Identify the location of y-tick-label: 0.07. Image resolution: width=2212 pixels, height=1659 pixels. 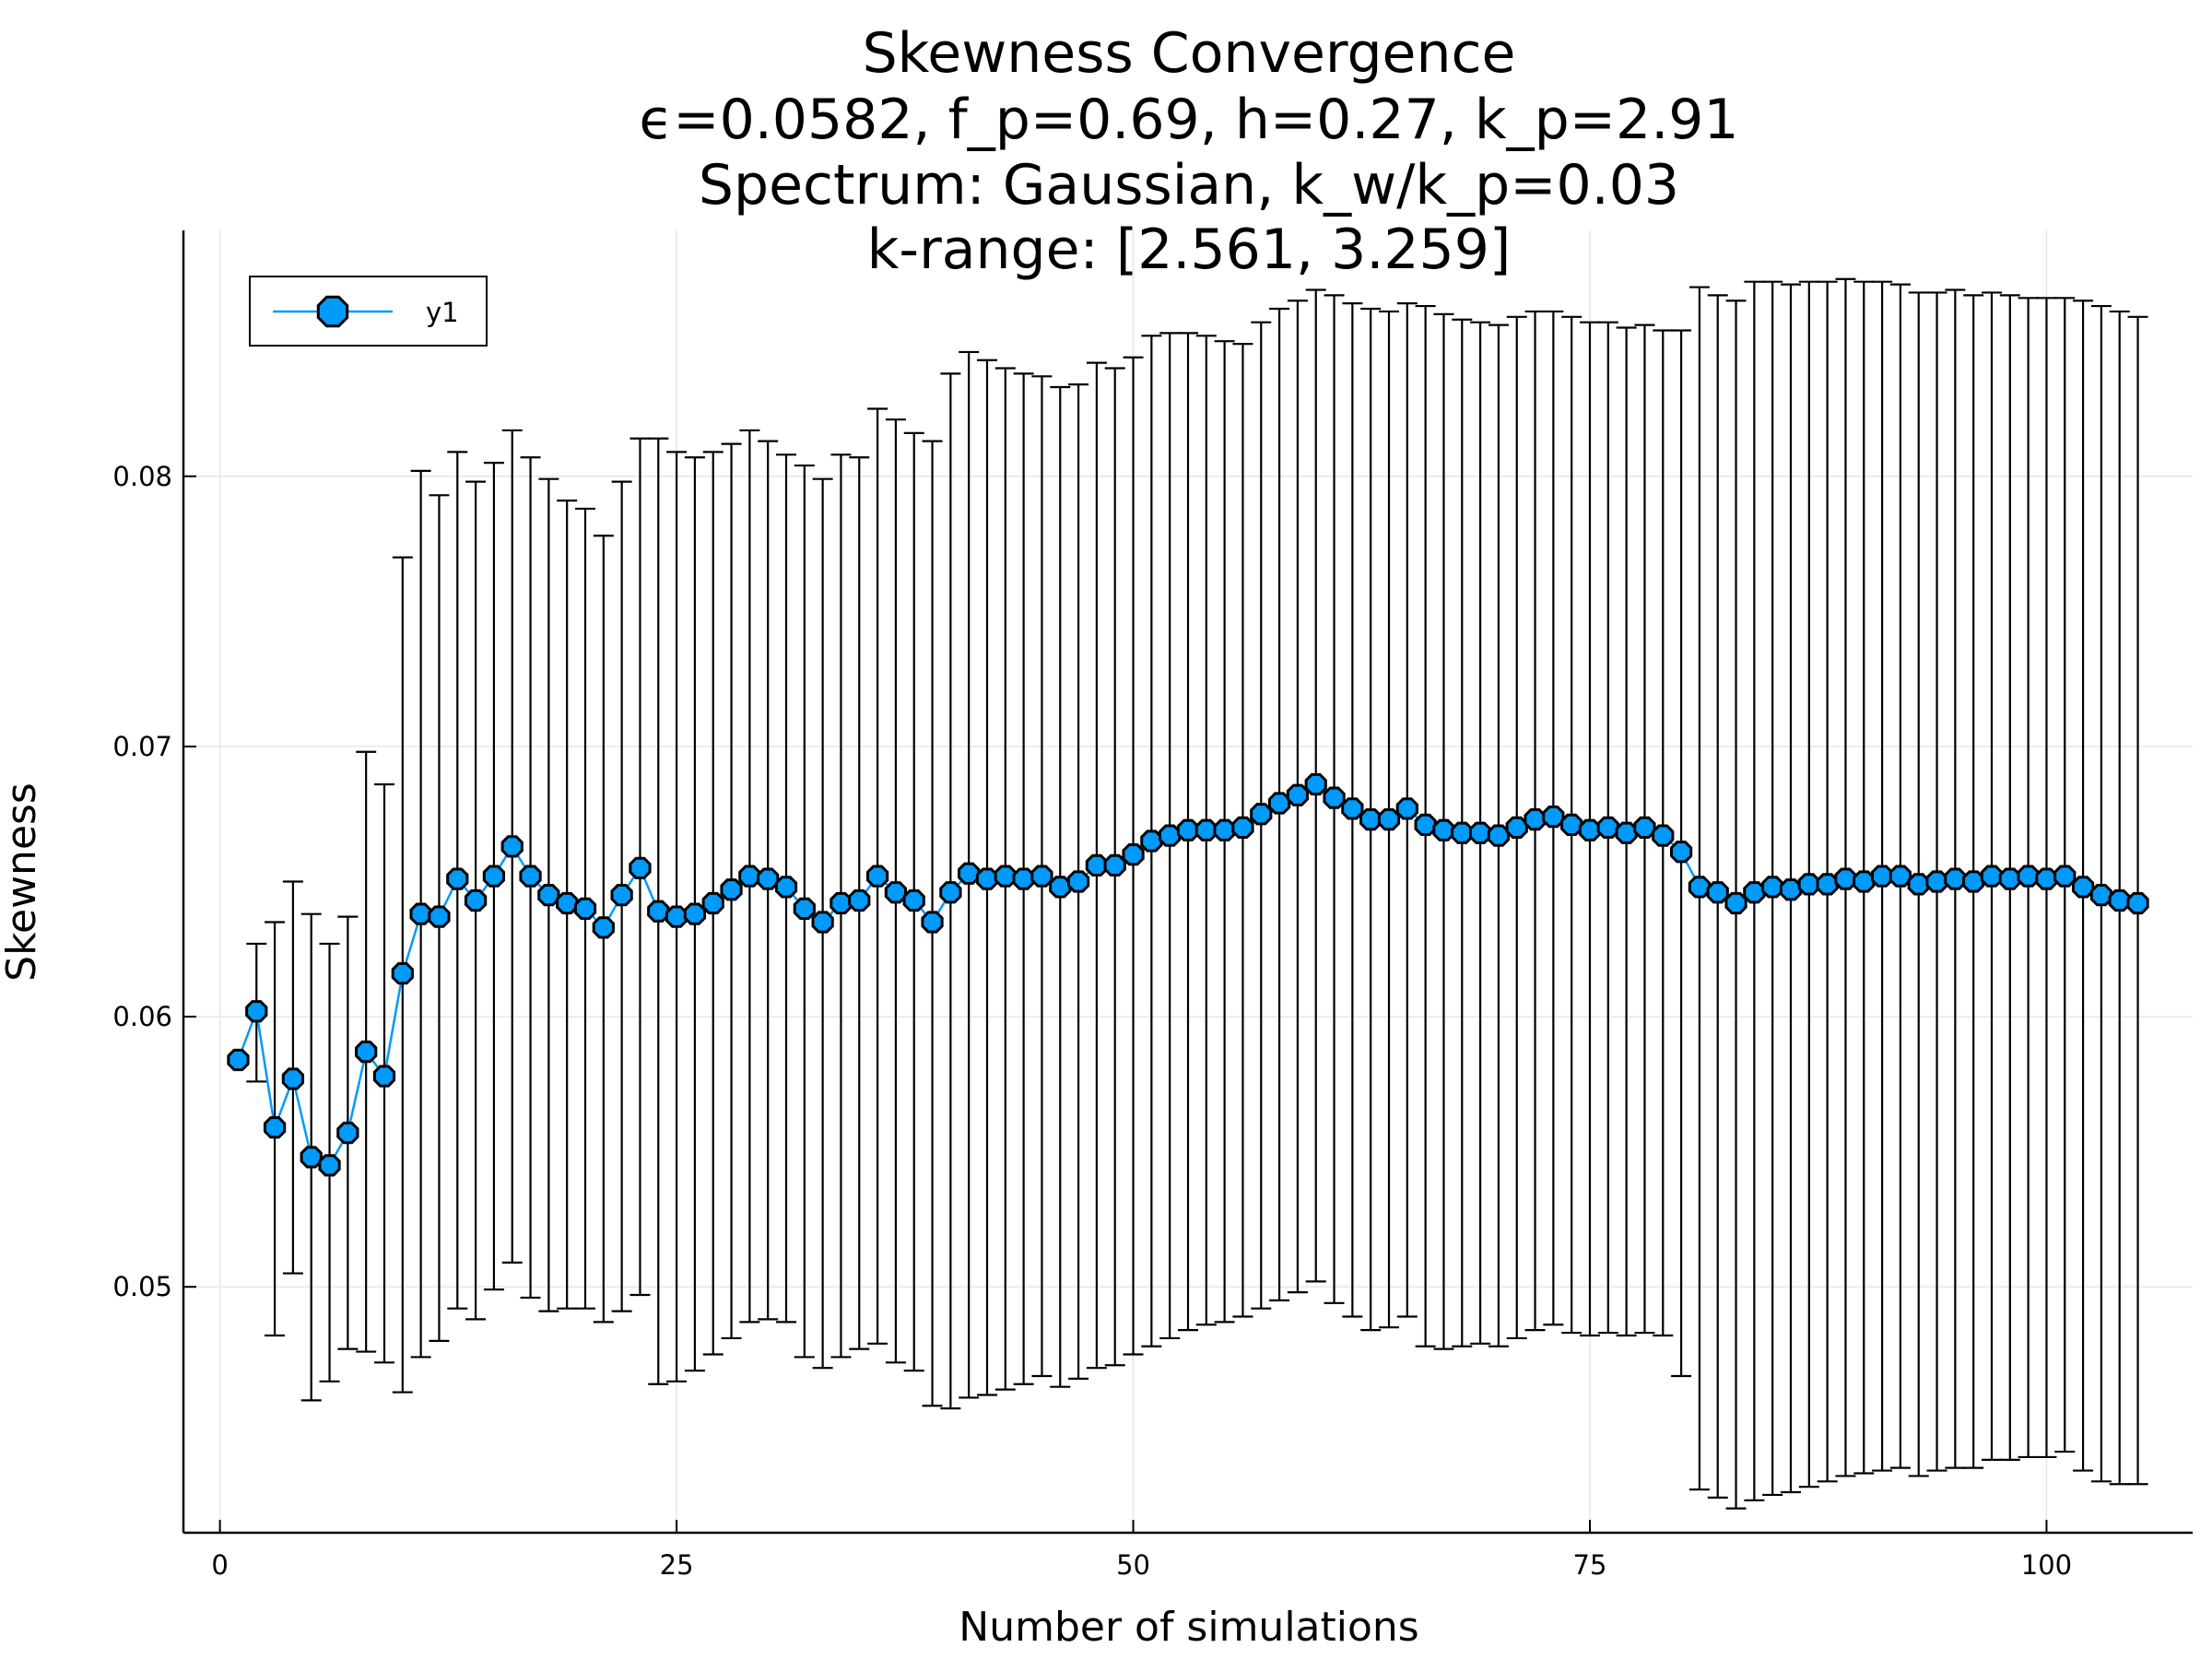
(142, 746).